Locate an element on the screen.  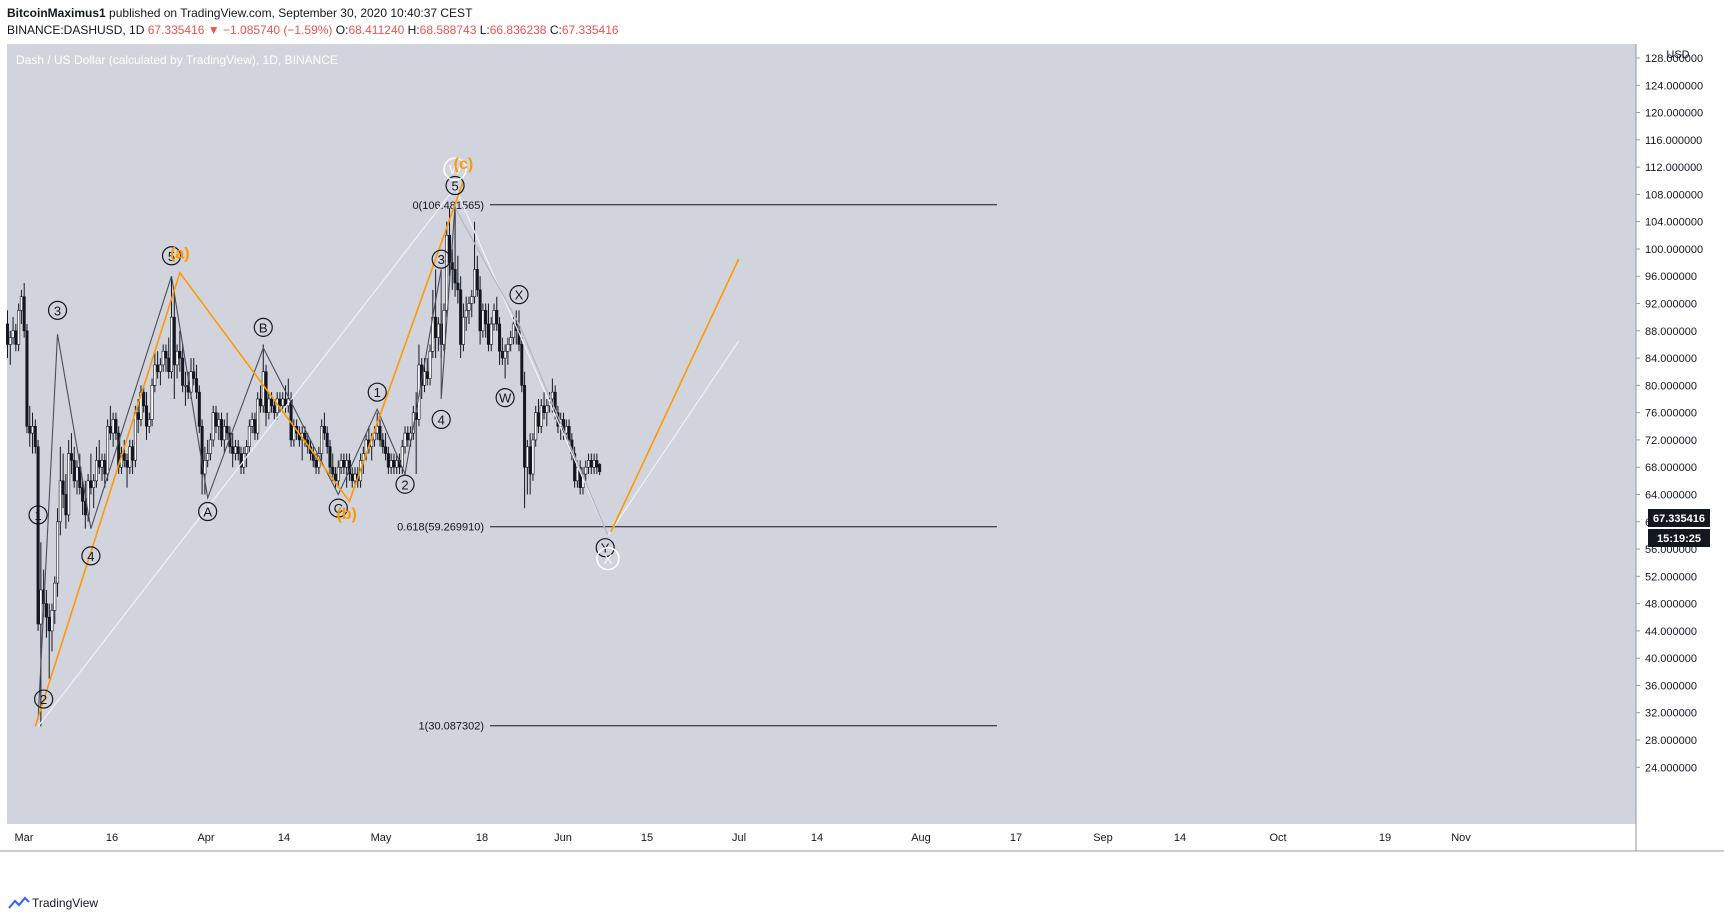
high-label: H: is located at coordinates (413, 30).